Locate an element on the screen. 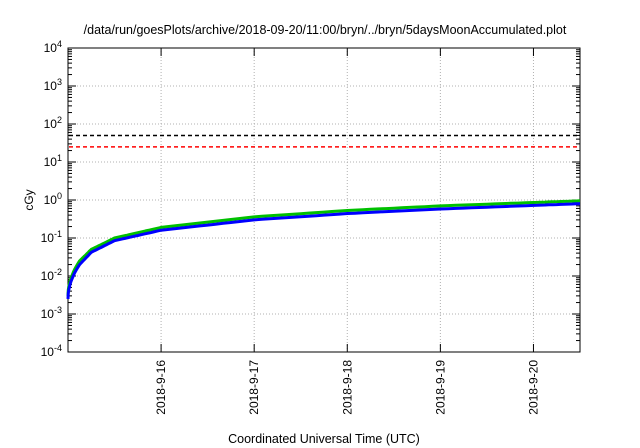 This screenshot has height=448, width=640. y-tick-exponent: -4 is located at coordinates (58, 348).